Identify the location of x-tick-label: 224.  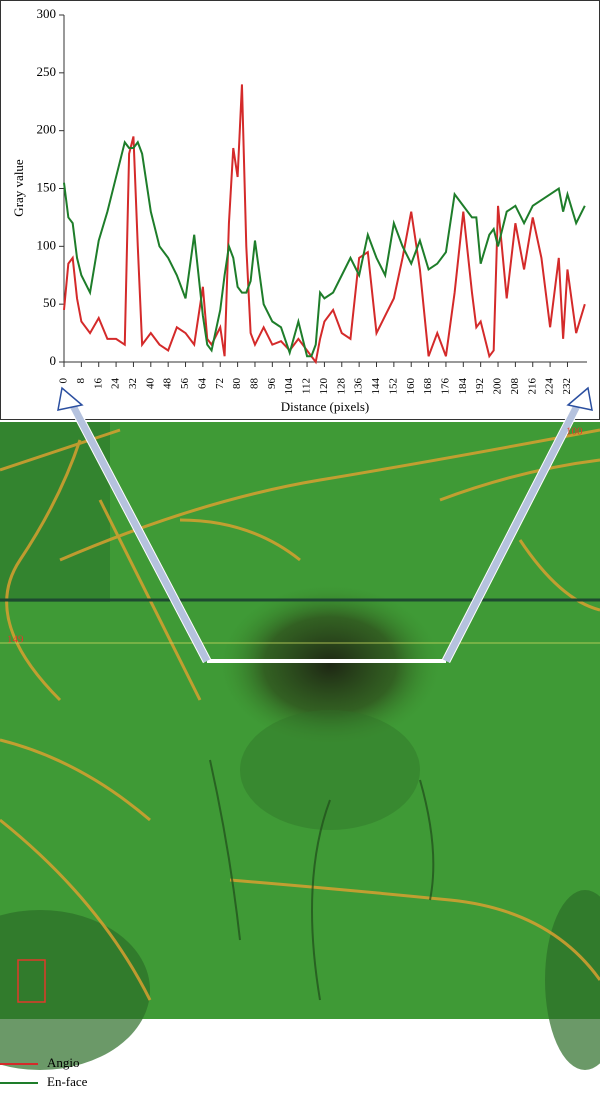
(550, 386).